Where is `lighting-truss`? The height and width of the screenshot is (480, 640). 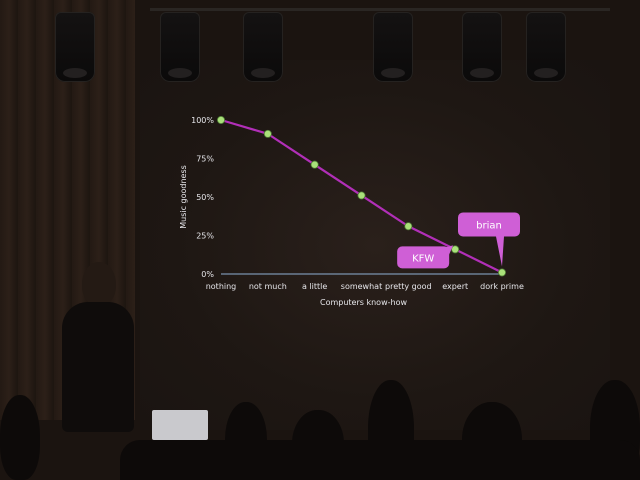 lighting-truss is located at coordinates (380, 9).